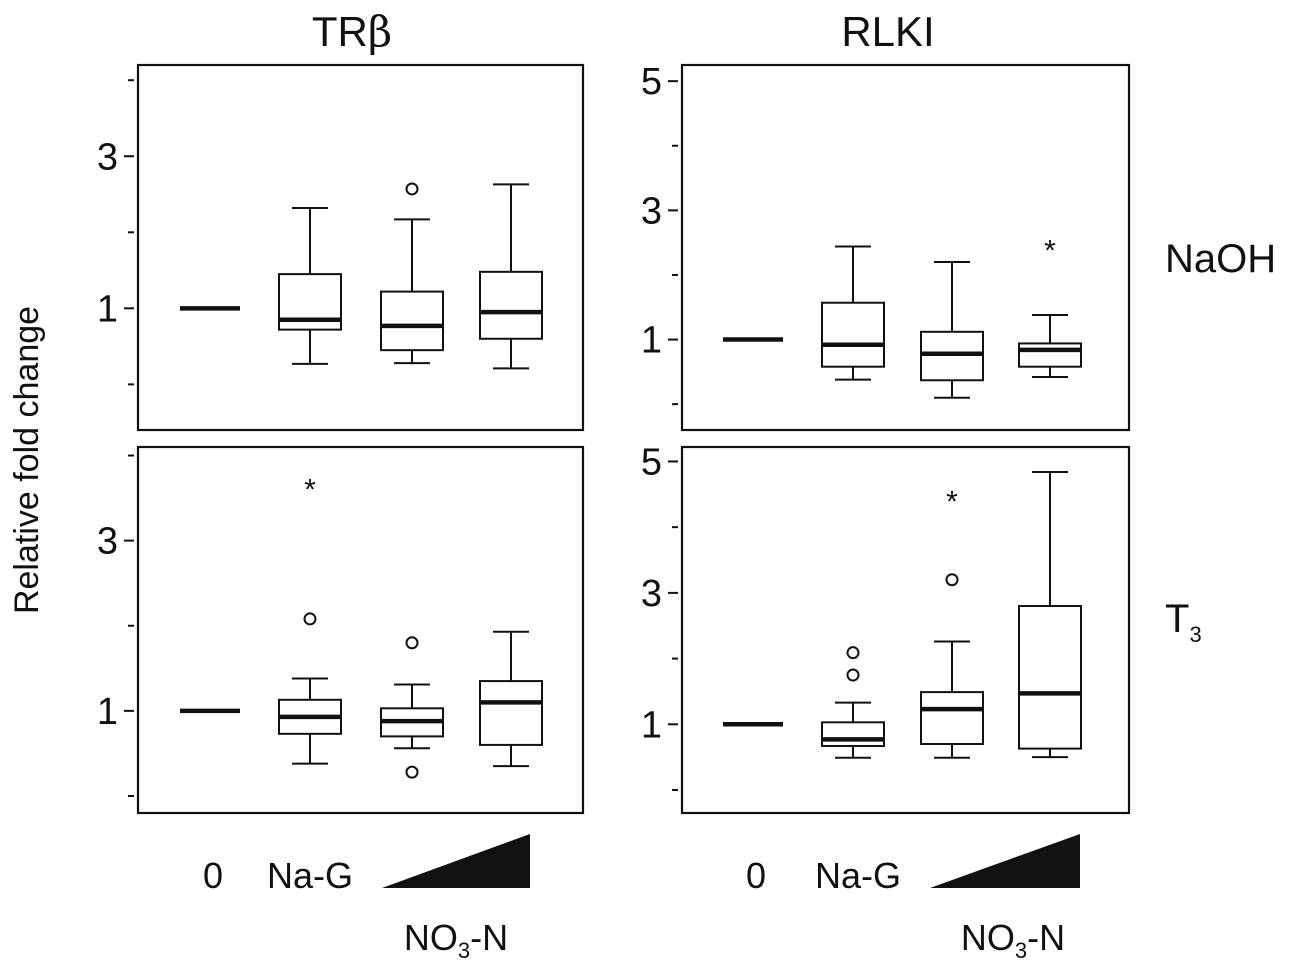  What do you see at coordinates (352, 31) in the screenshot?
I see `column-title-trb: TRβ` at bounding box center [352, 31].